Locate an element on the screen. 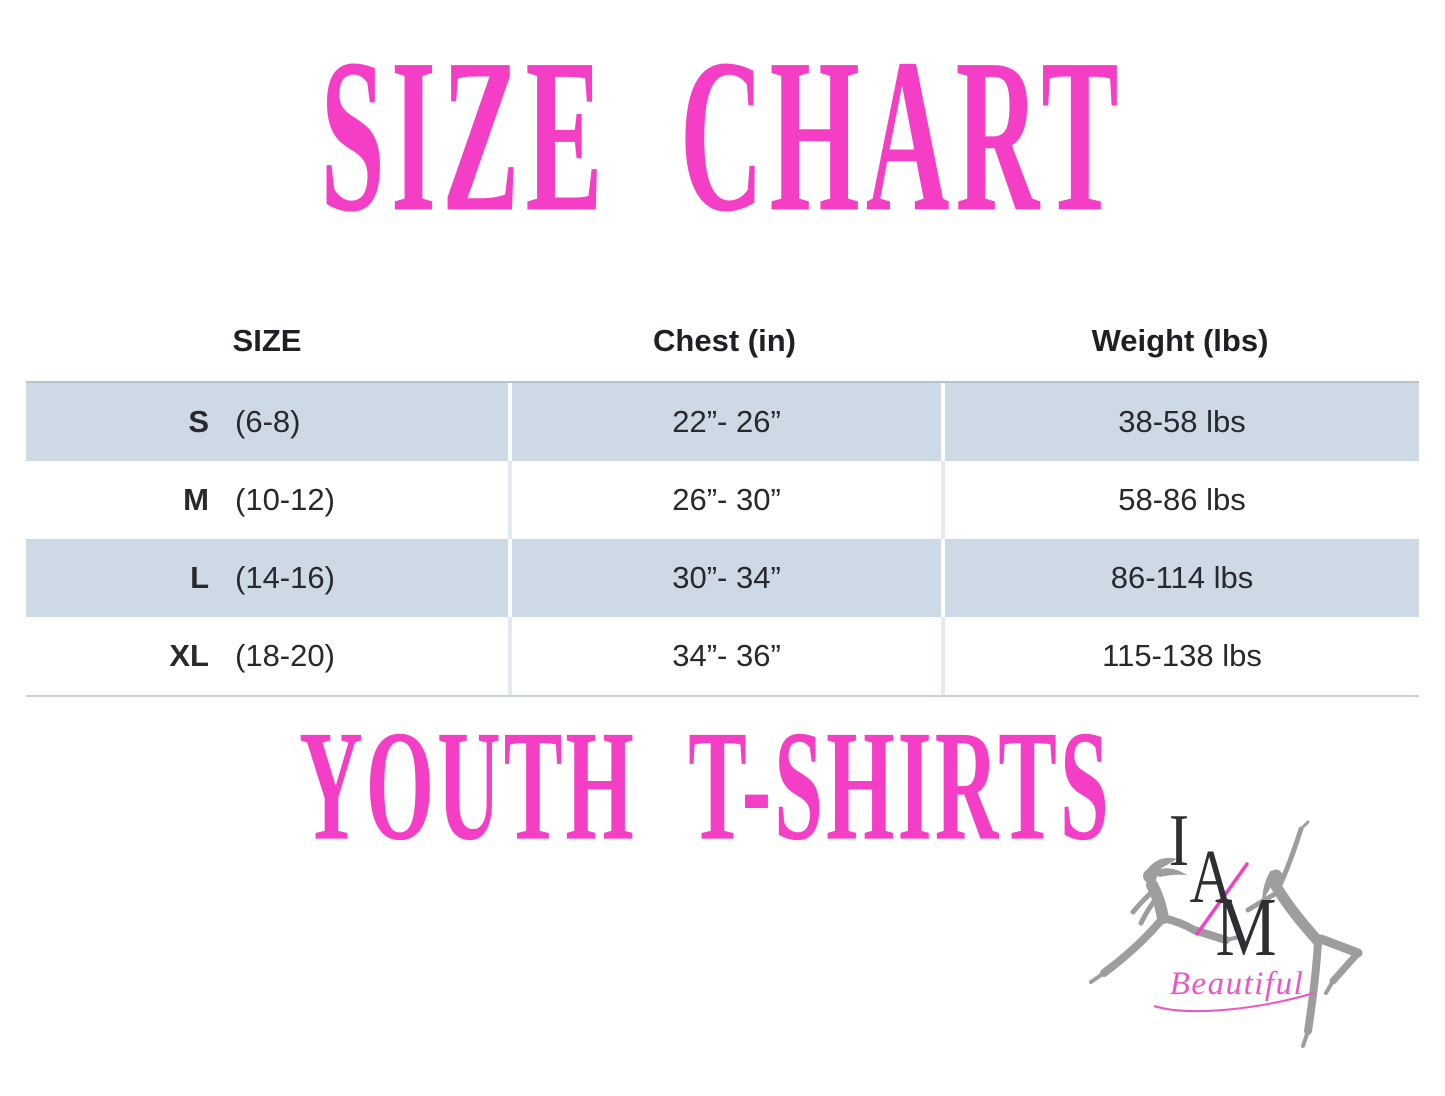 This screenshot has height=1096, width=1445. size-range: (6-8) is located at coordinates (268, 421).